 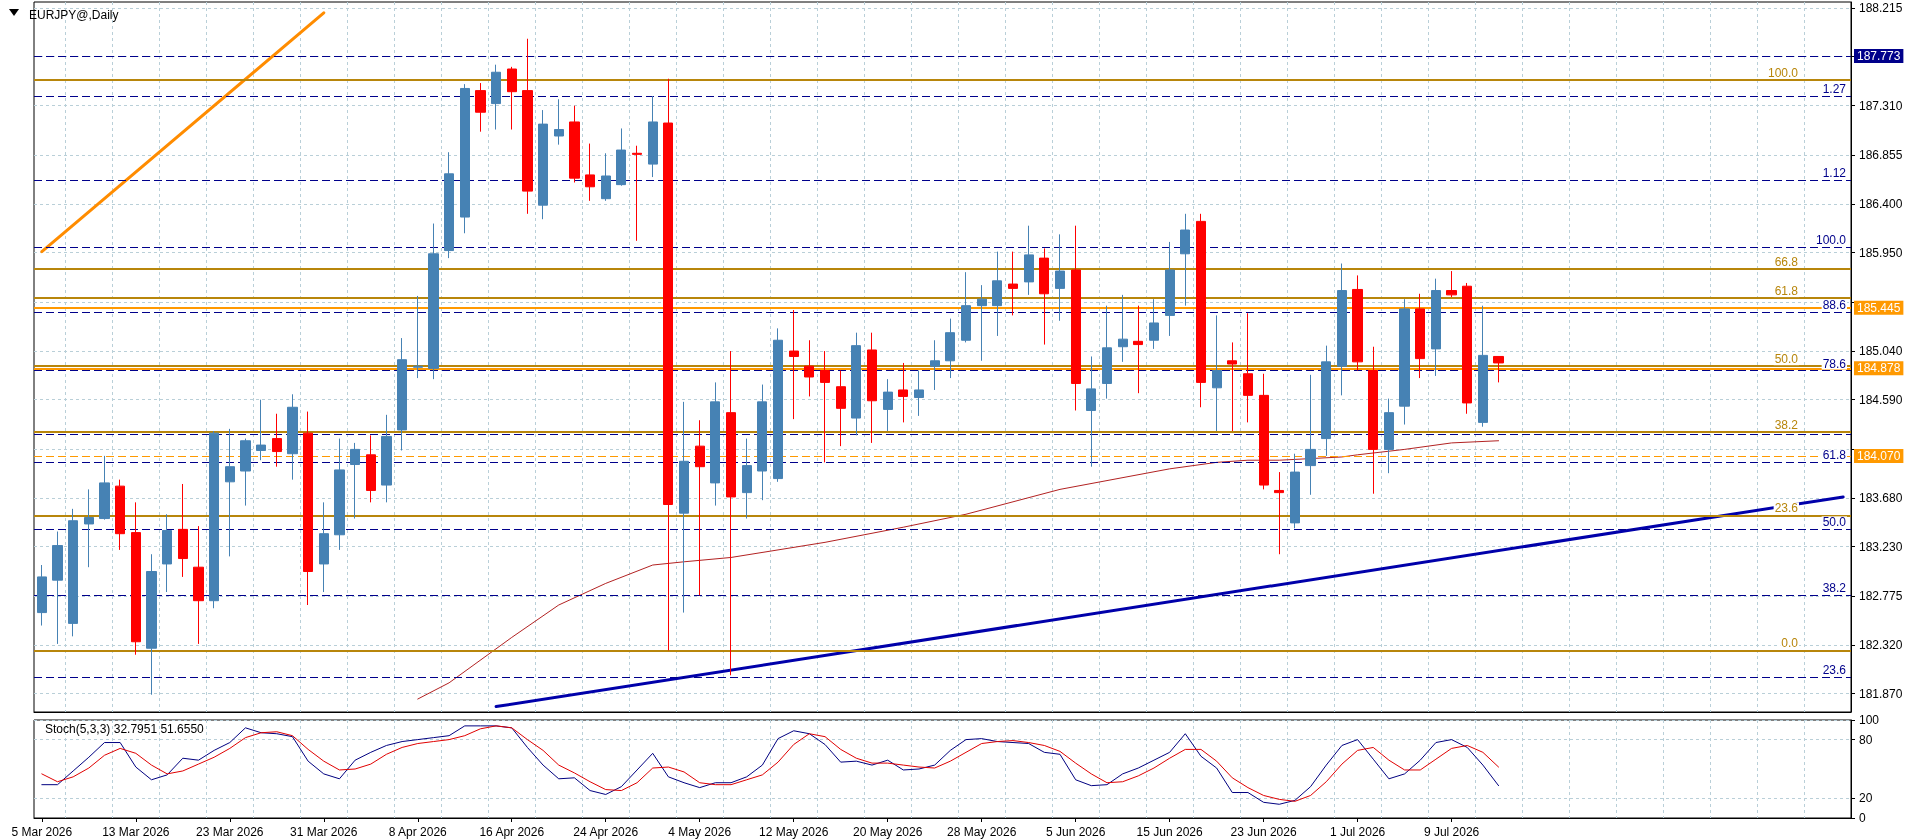 I want to click on x-tick-label: 20 May 2026, so click(x=887, y=832).